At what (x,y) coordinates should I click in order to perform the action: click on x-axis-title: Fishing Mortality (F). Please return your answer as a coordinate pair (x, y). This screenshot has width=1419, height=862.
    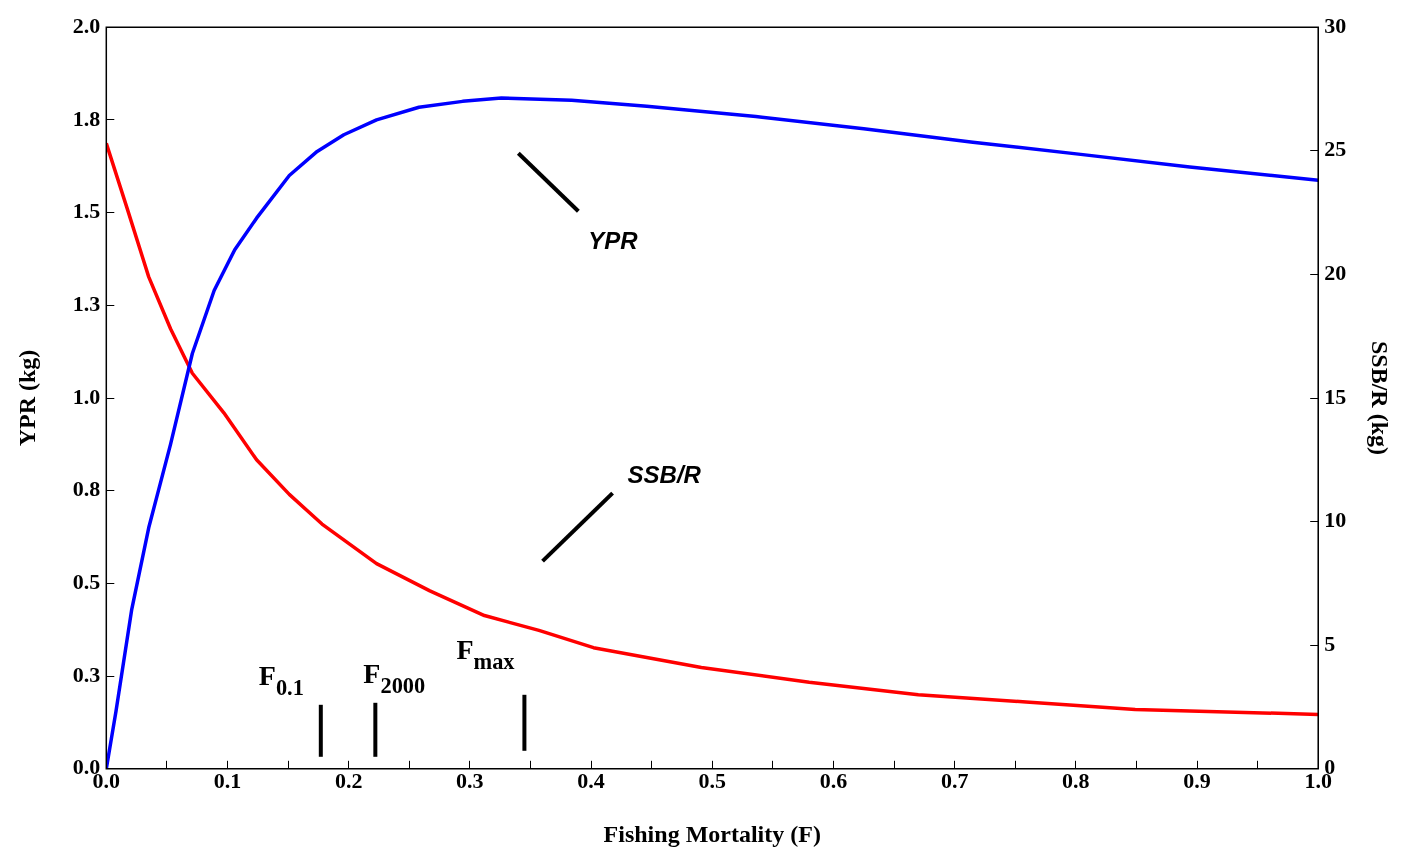
    Looking at the image, I should click on (712, 833).